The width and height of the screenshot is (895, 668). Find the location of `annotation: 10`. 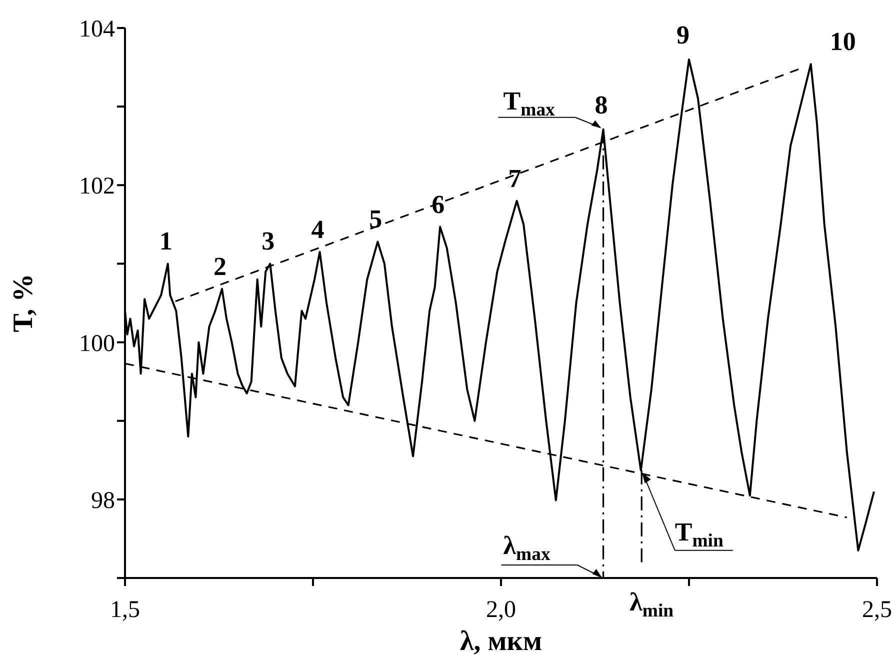

annotation: 10 is located at coordinates (843, 41).